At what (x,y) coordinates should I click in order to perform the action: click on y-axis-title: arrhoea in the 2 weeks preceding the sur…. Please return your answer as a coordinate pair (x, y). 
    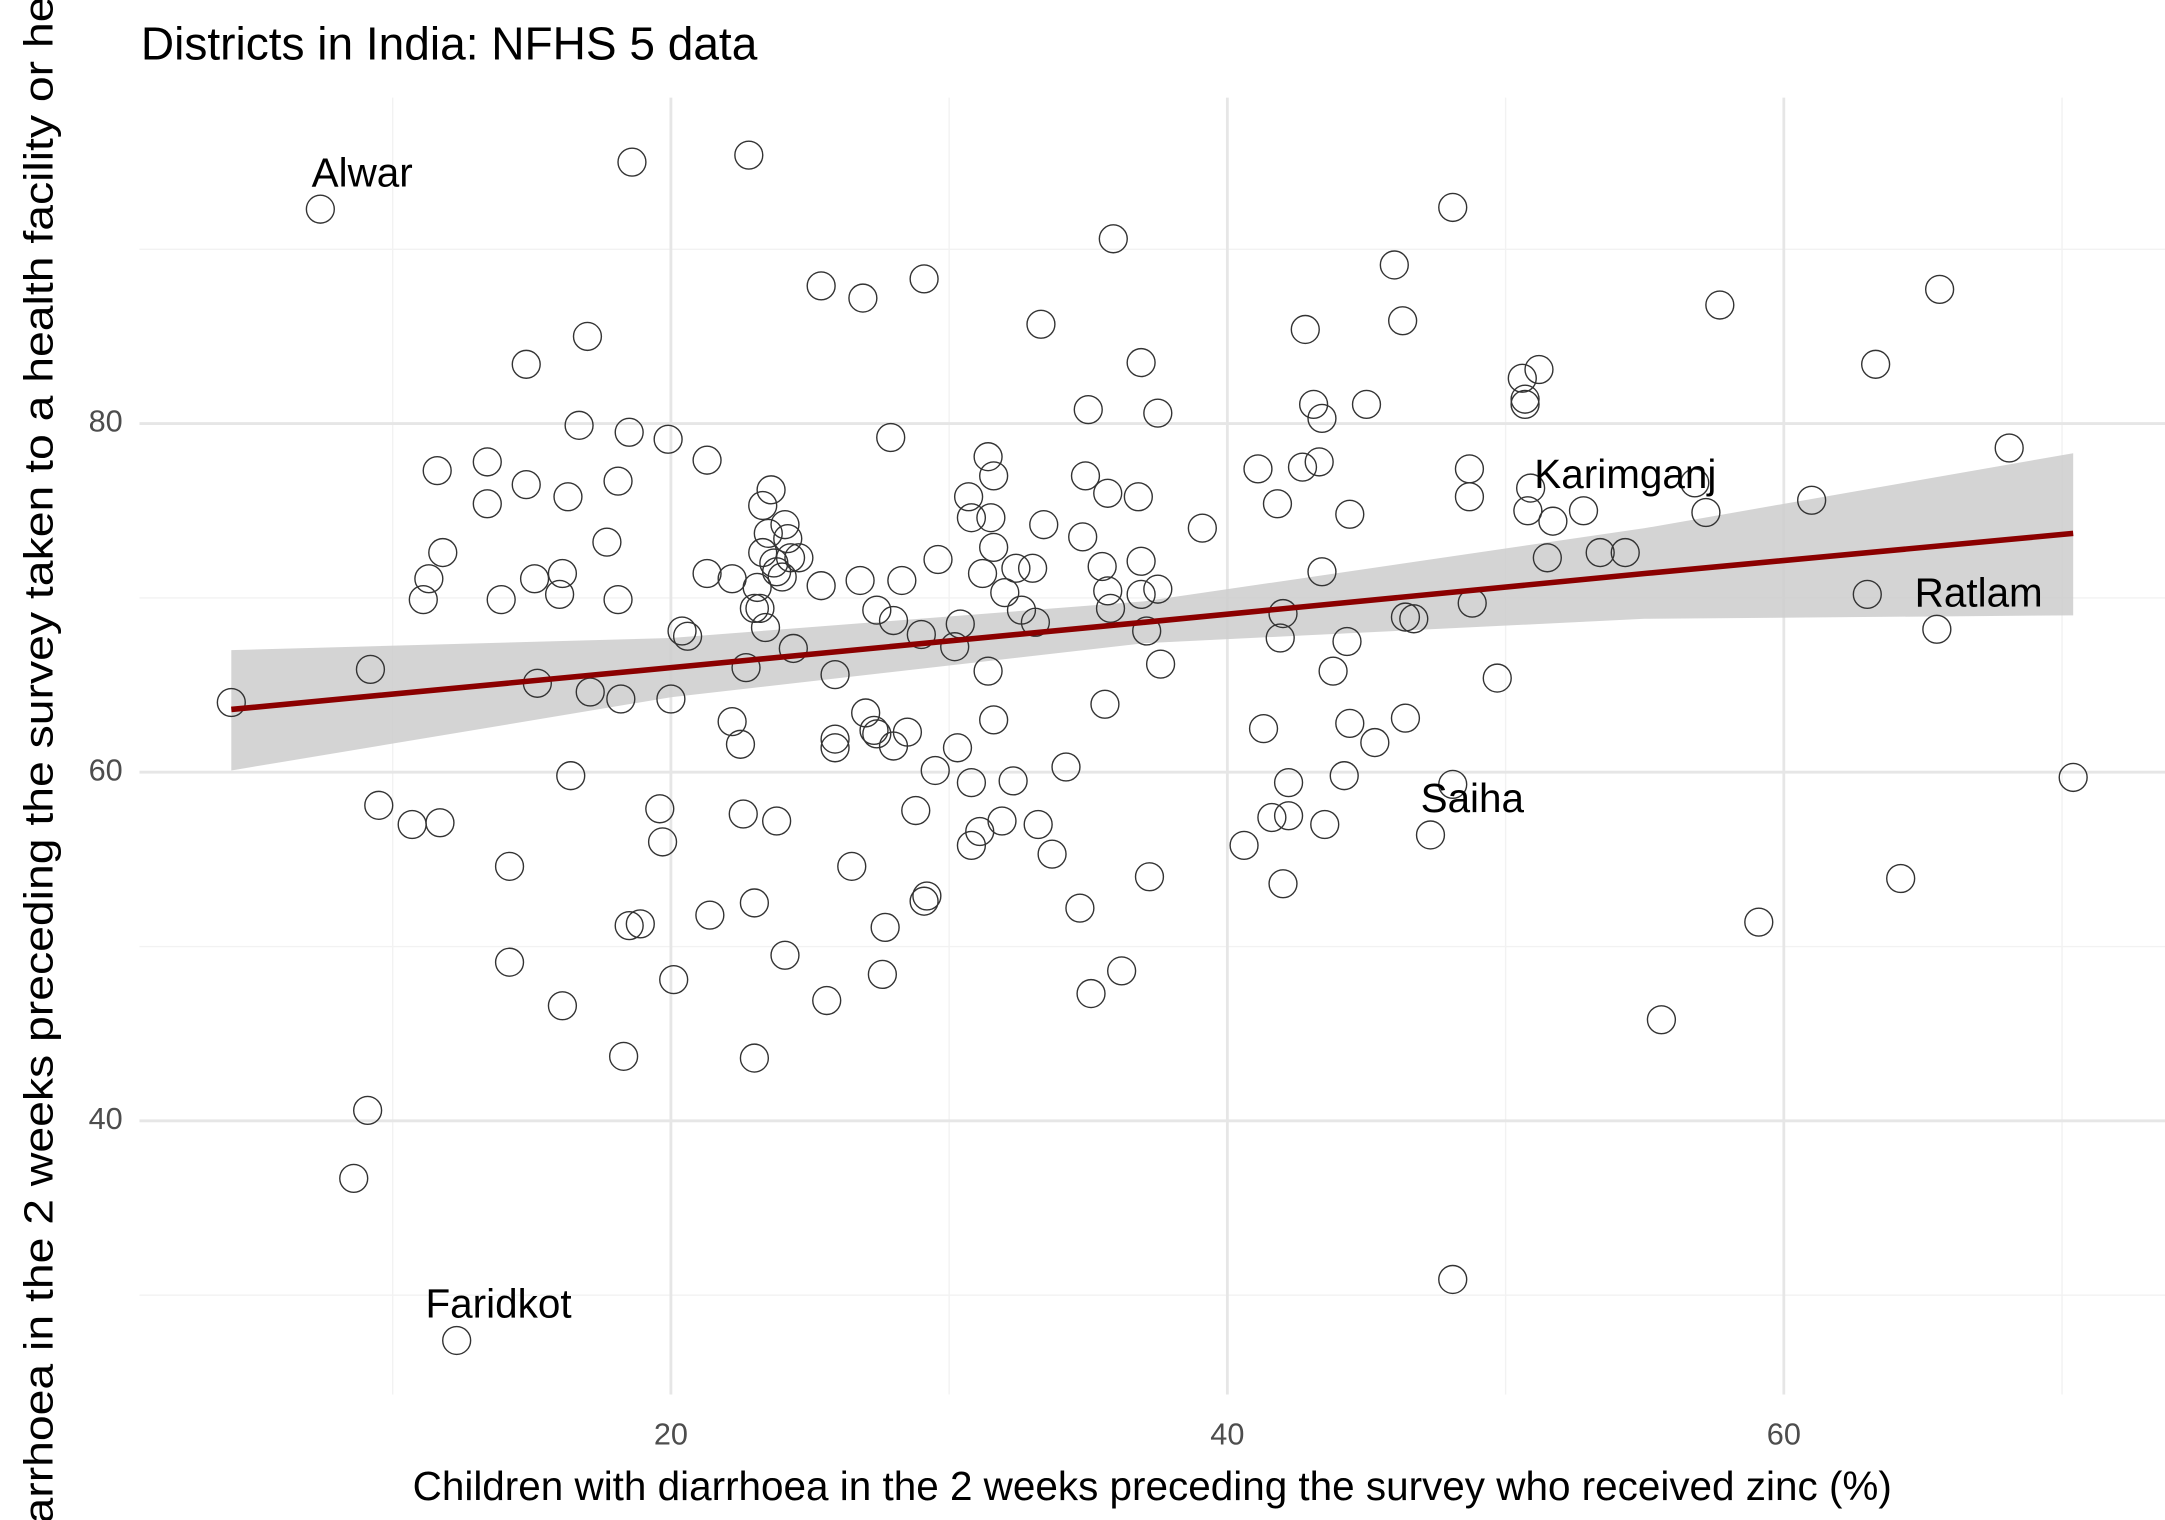
    Looking at the image, I should click on (39, 760).